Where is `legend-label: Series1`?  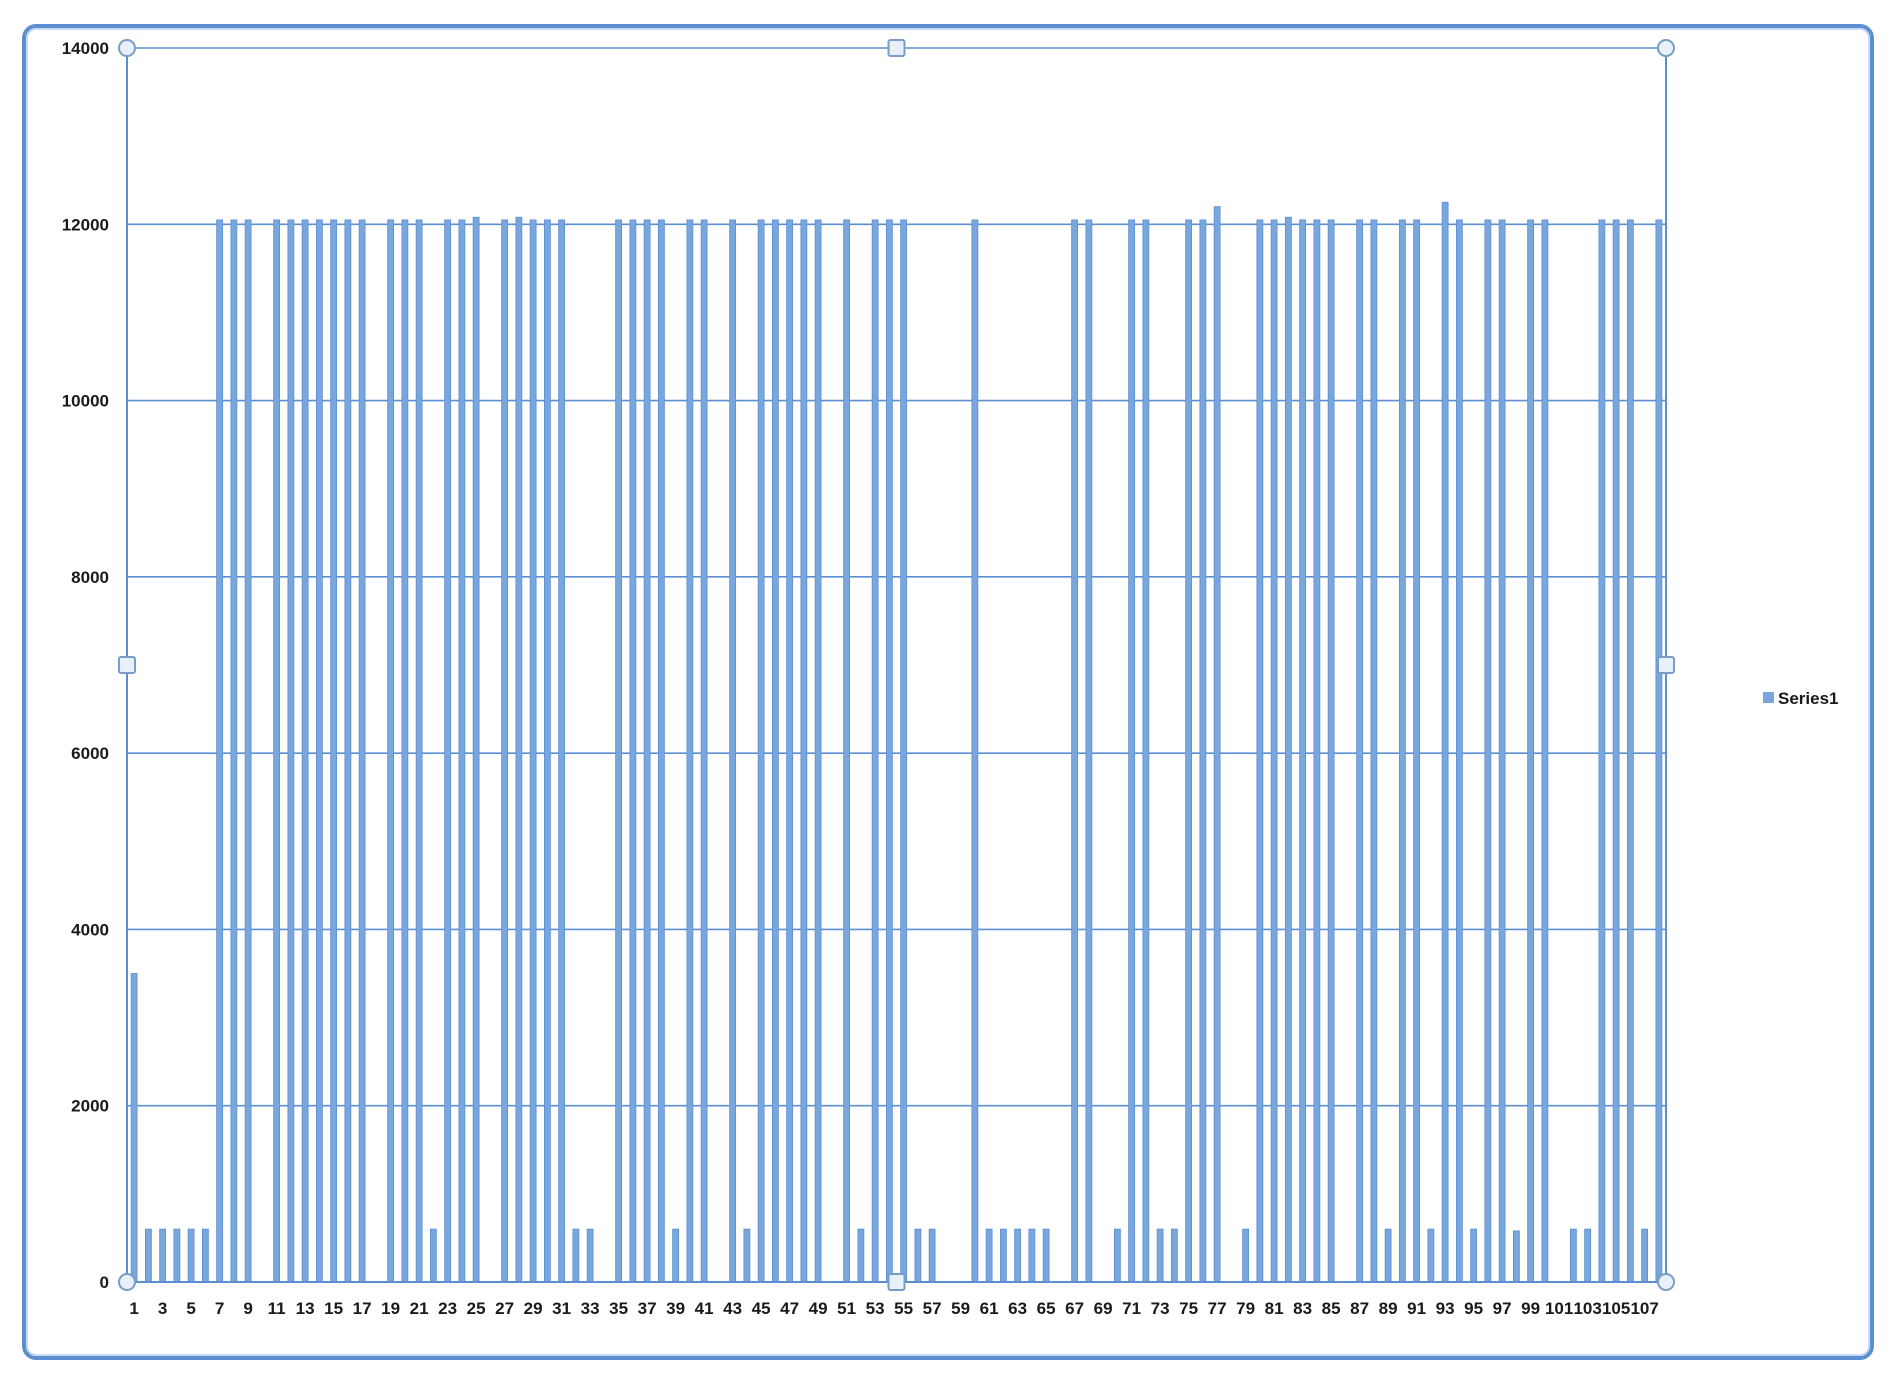 legend-label: Series1 is located at coordinates (1808, 698).